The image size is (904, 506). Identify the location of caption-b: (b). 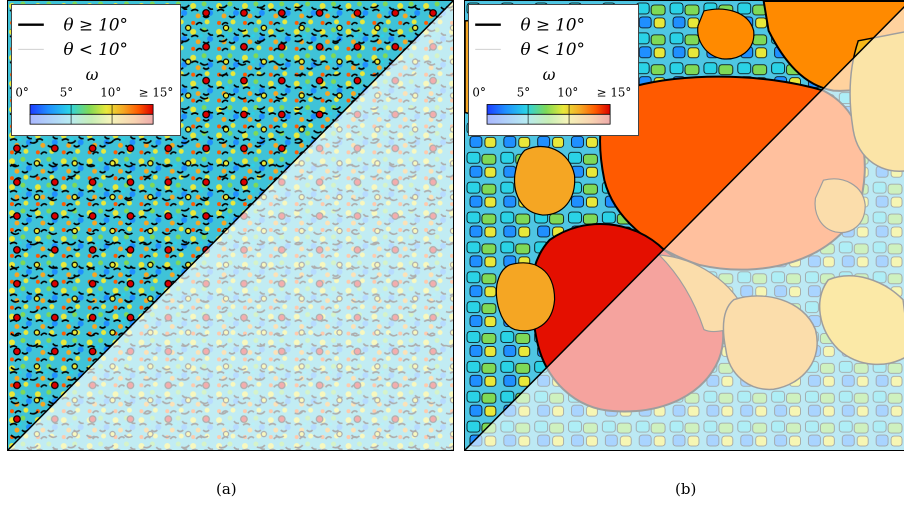
(686, 489).